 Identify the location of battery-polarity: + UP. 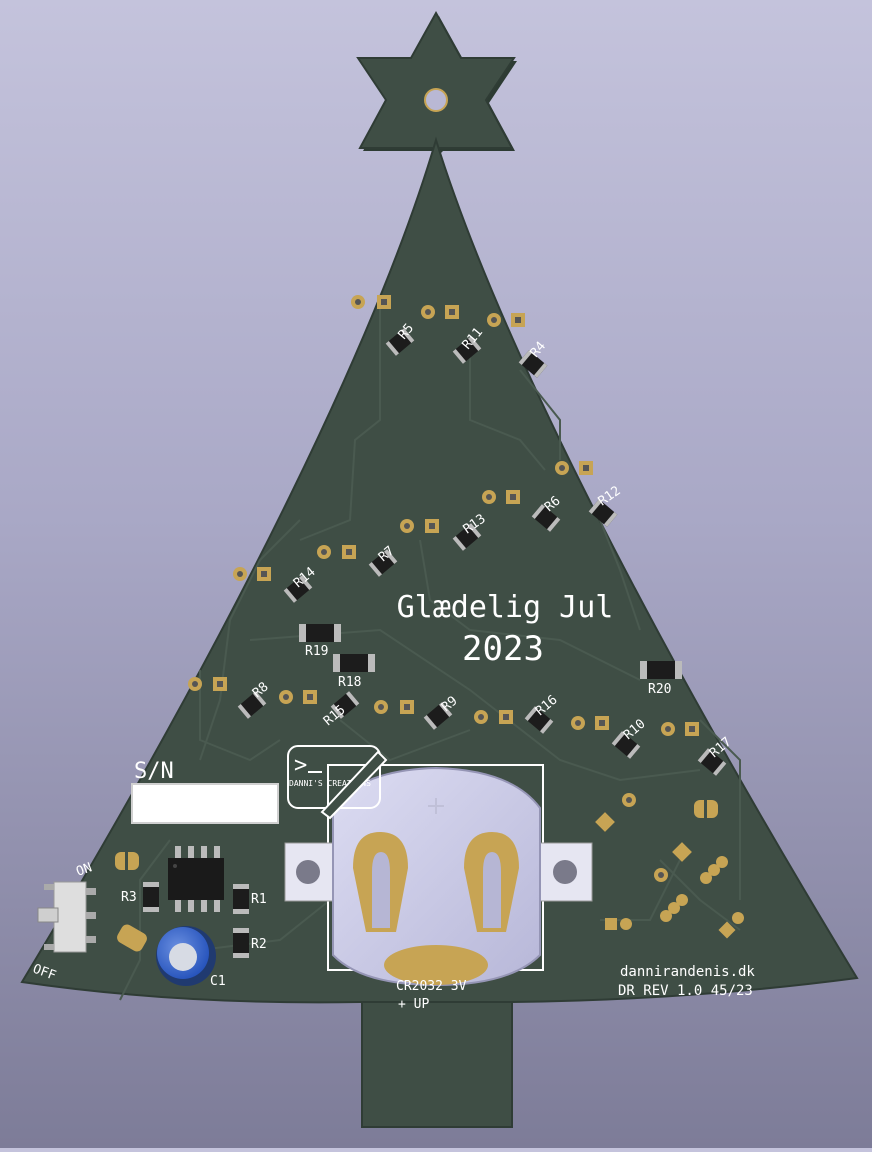
(413, 1004).